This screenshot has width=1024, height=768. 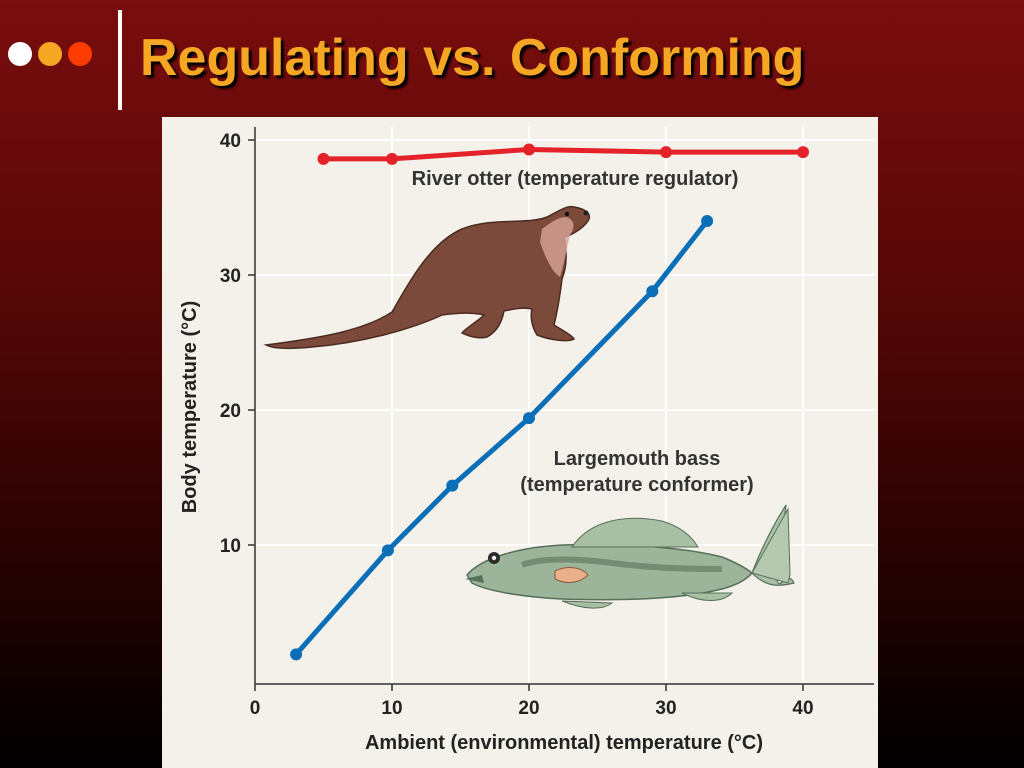 I want to click on x-axis-label: Ambient (environmental) temperature (°C), so click(x=564, y=743).